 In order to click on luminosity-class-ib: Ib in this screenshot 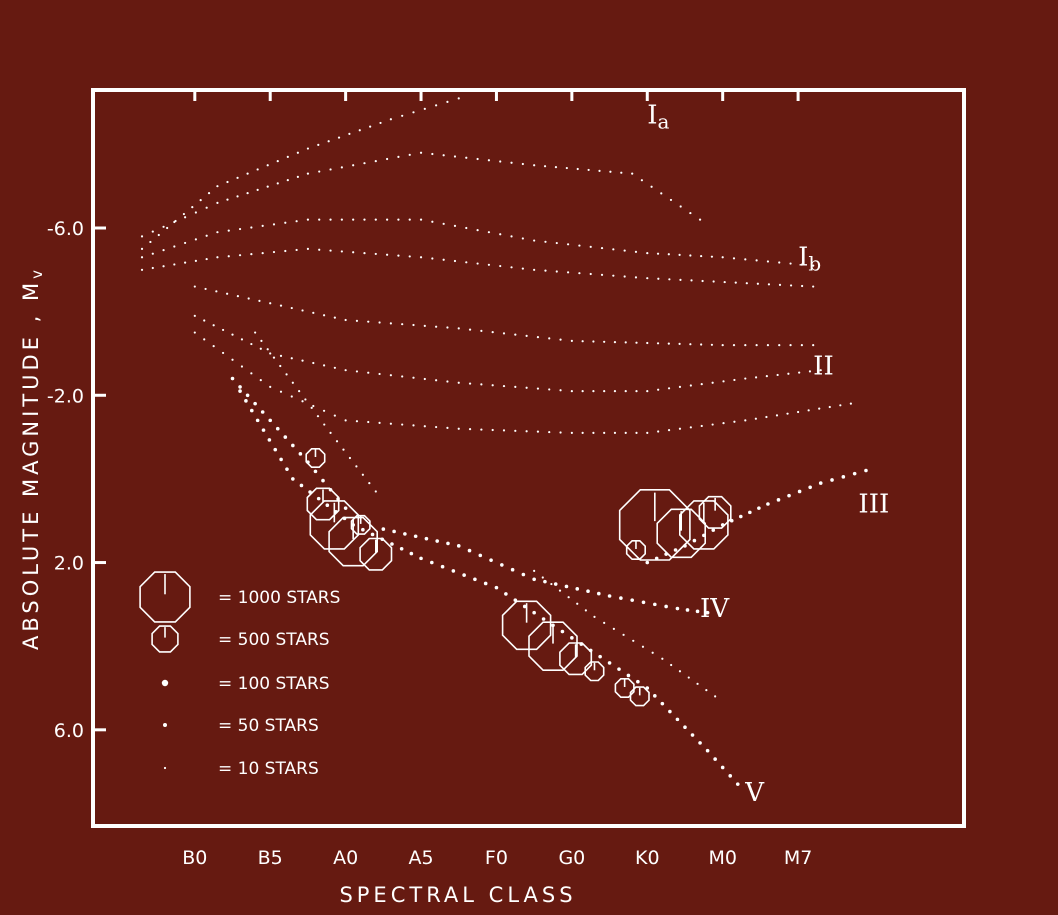, I will do `click(809, 259)`.